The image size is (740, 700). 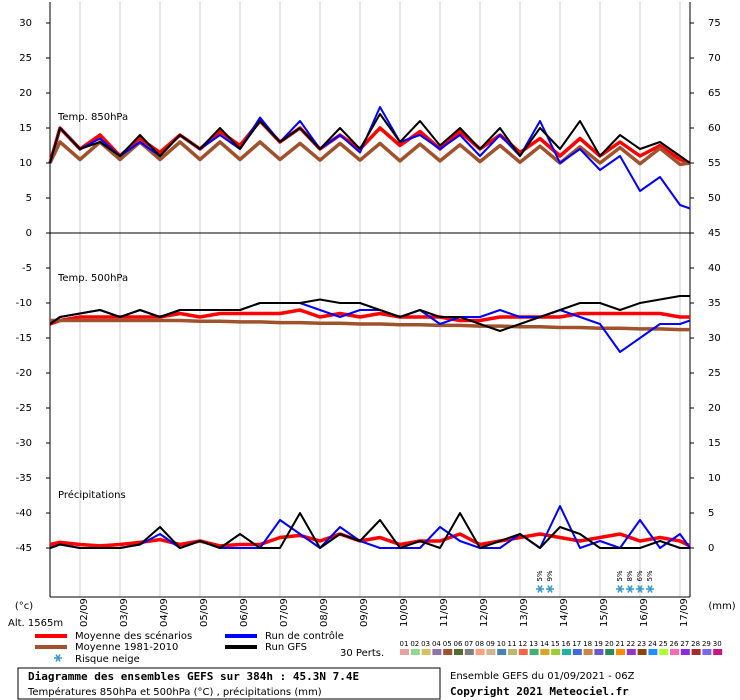 I want to click on y2-tick-label: 30, so click(x=714, y=338).